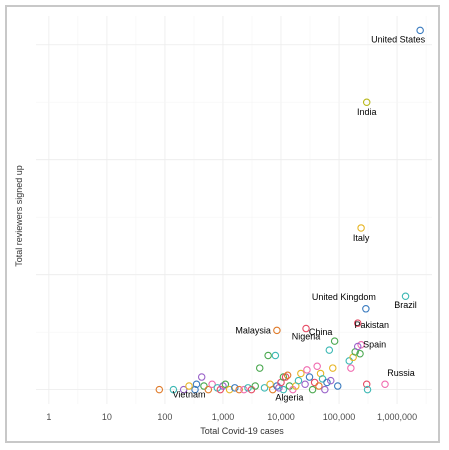 The height and width of the screenshot is (450, 449). What do you see at coordinates (401, 373) in the screenshot?
I see `point-label: Russia` at bounding box center [401, 373].